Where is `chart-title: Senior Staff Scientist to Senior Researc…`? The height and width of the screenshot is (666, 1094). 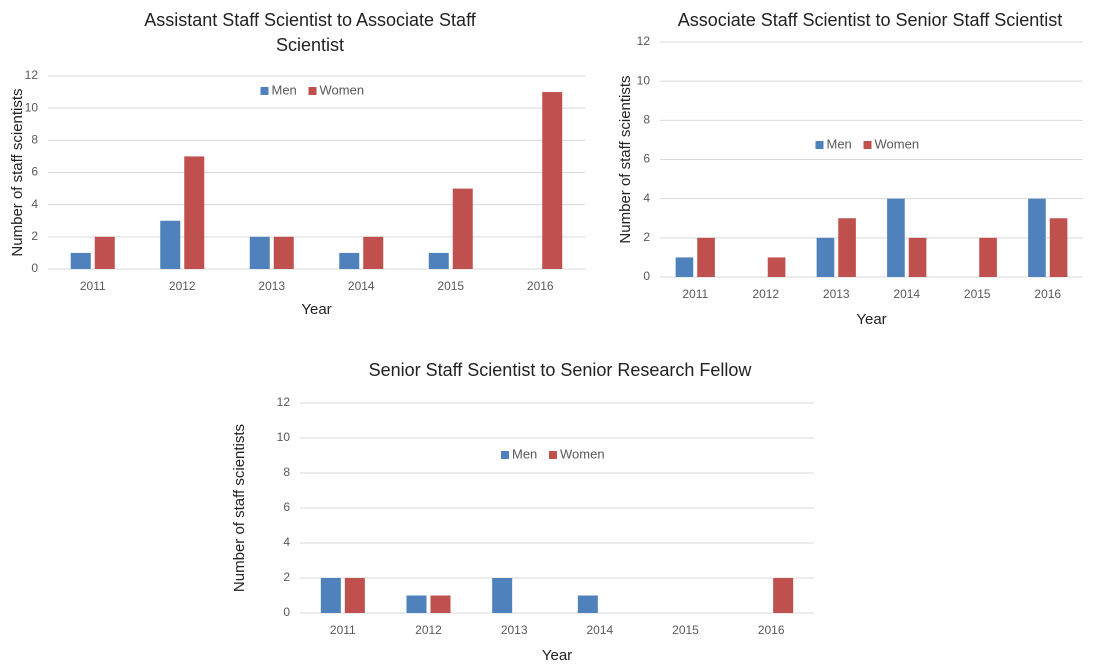
chart-title: Senior Staff Scientist to Senior Researc… is located at coordinates (560, 370).